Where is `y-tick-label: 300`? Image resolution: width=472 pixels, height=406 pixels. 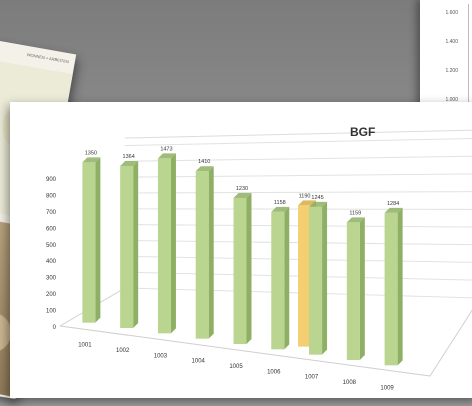
y-tick-label: 300 is located at coordinates (51, 279).